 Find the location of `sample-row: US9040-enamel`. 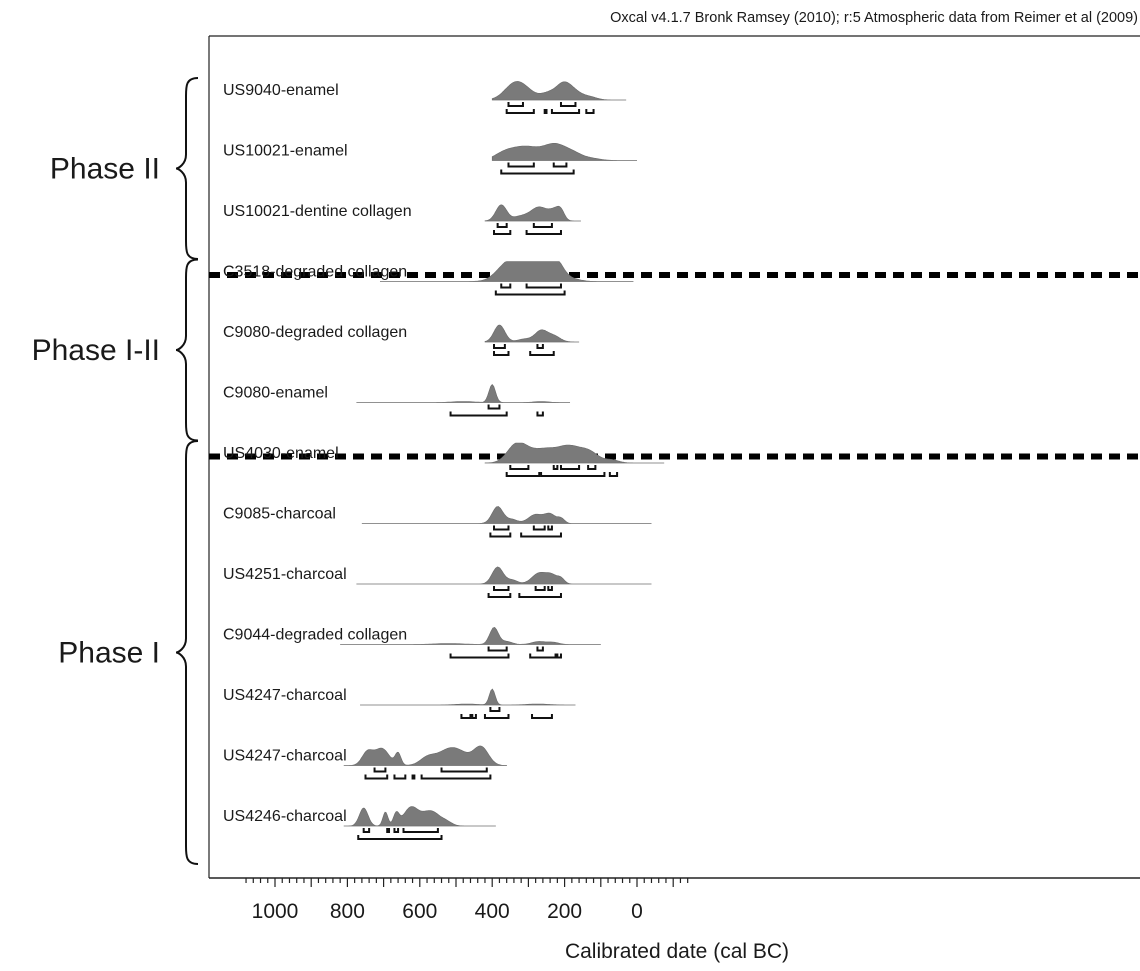

sample-row: US9040-enamel is located at coordinates (425, 97).